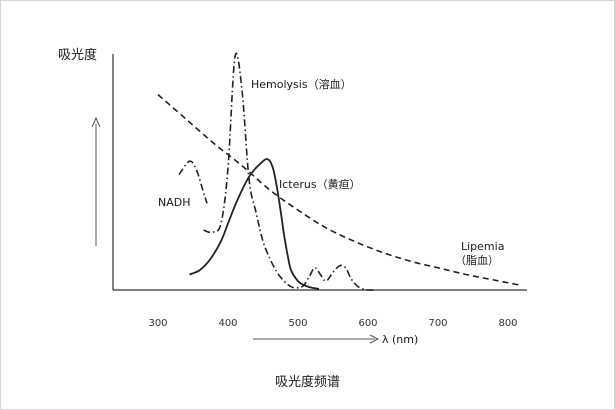 This screenshot has height=410, width=615. Describe the element at coordinates (96, 122) in the screenshot. I see `y-direction-arrowhead` at that location.